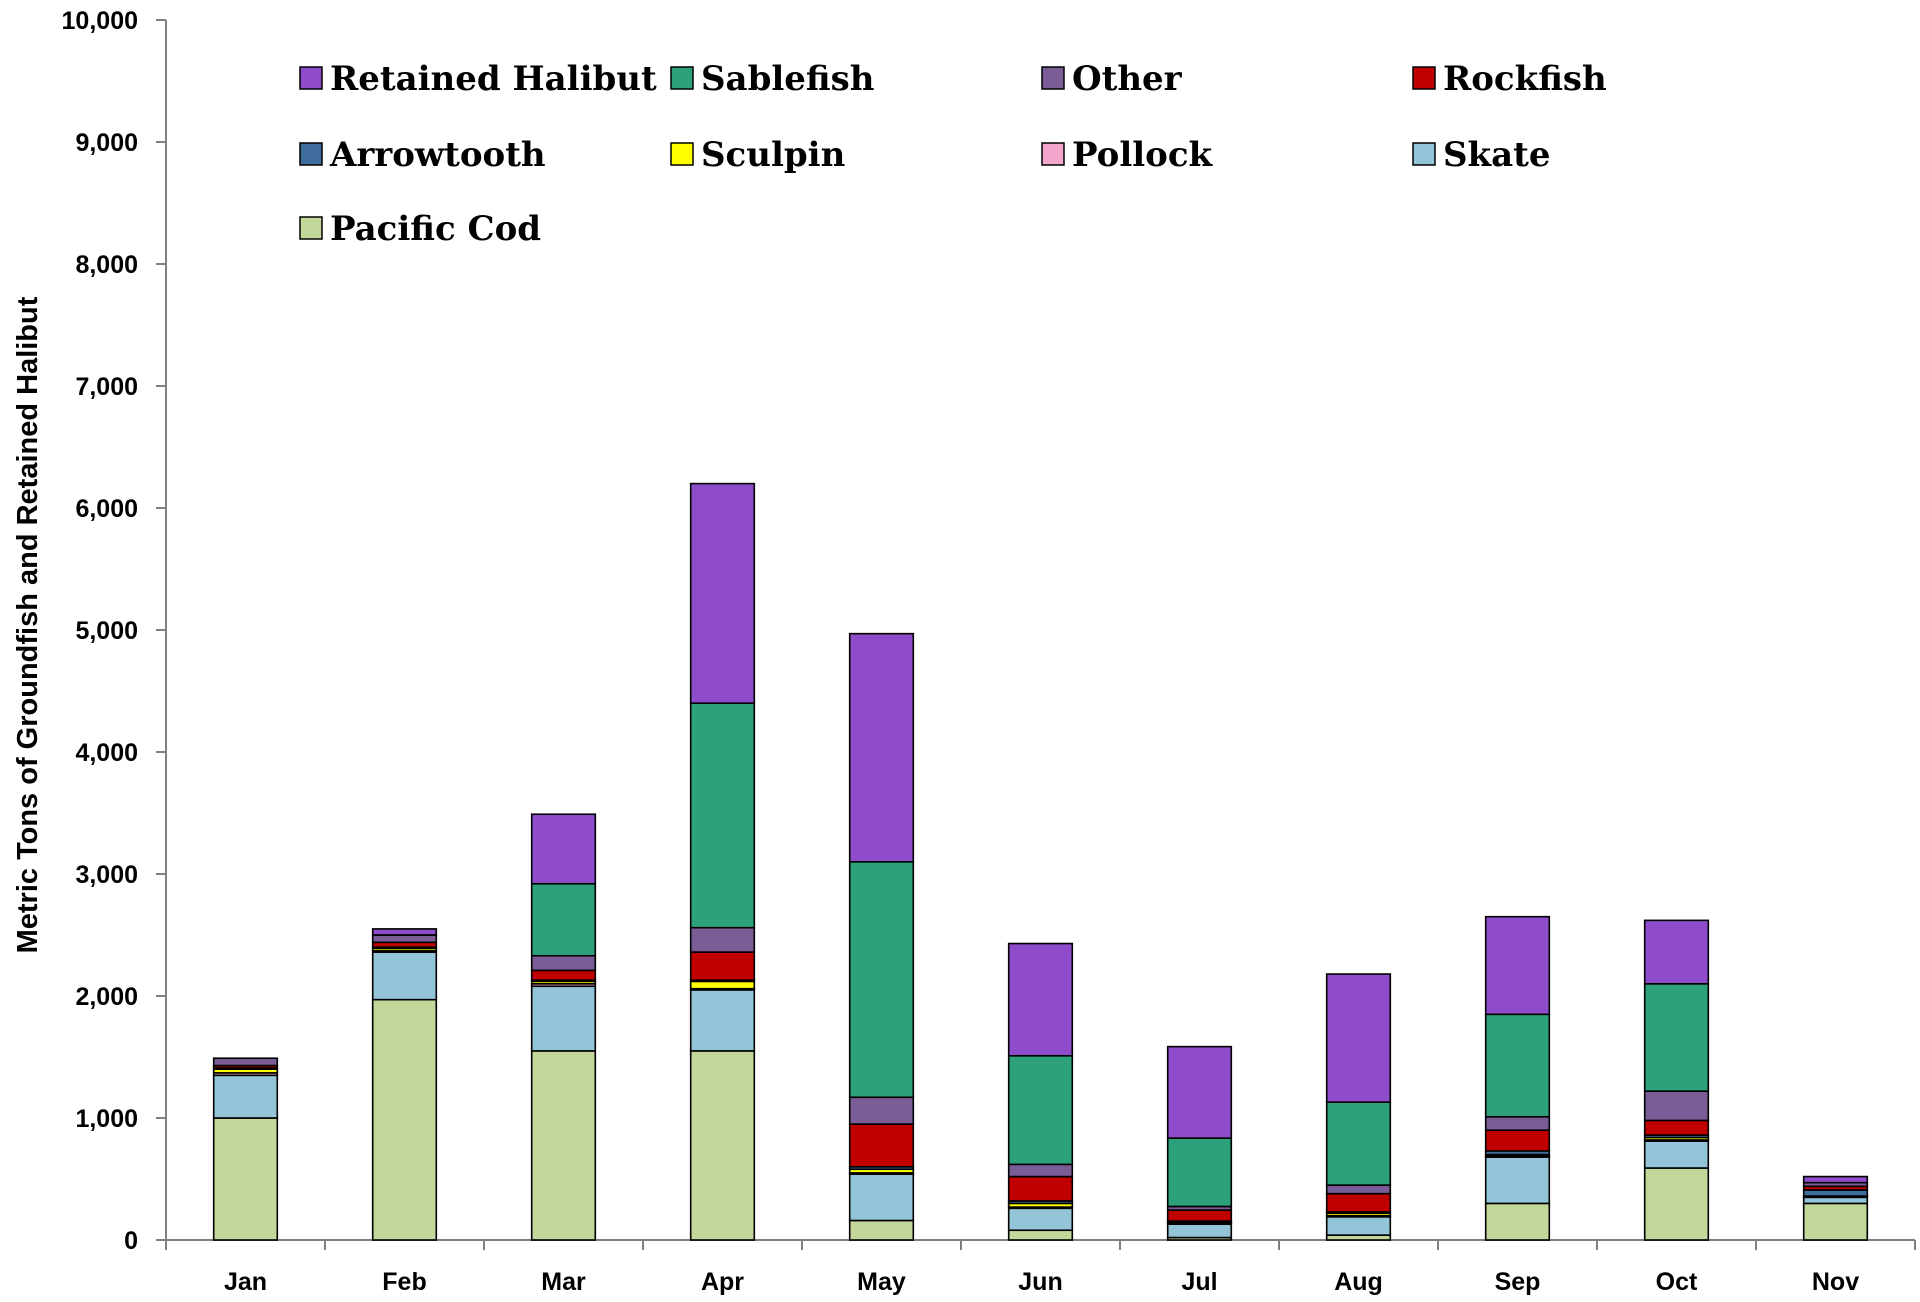 The height and width of the screenshot is (1302, 1920). I want to click on x-tick-label: Jun, so click(1040, 1282).